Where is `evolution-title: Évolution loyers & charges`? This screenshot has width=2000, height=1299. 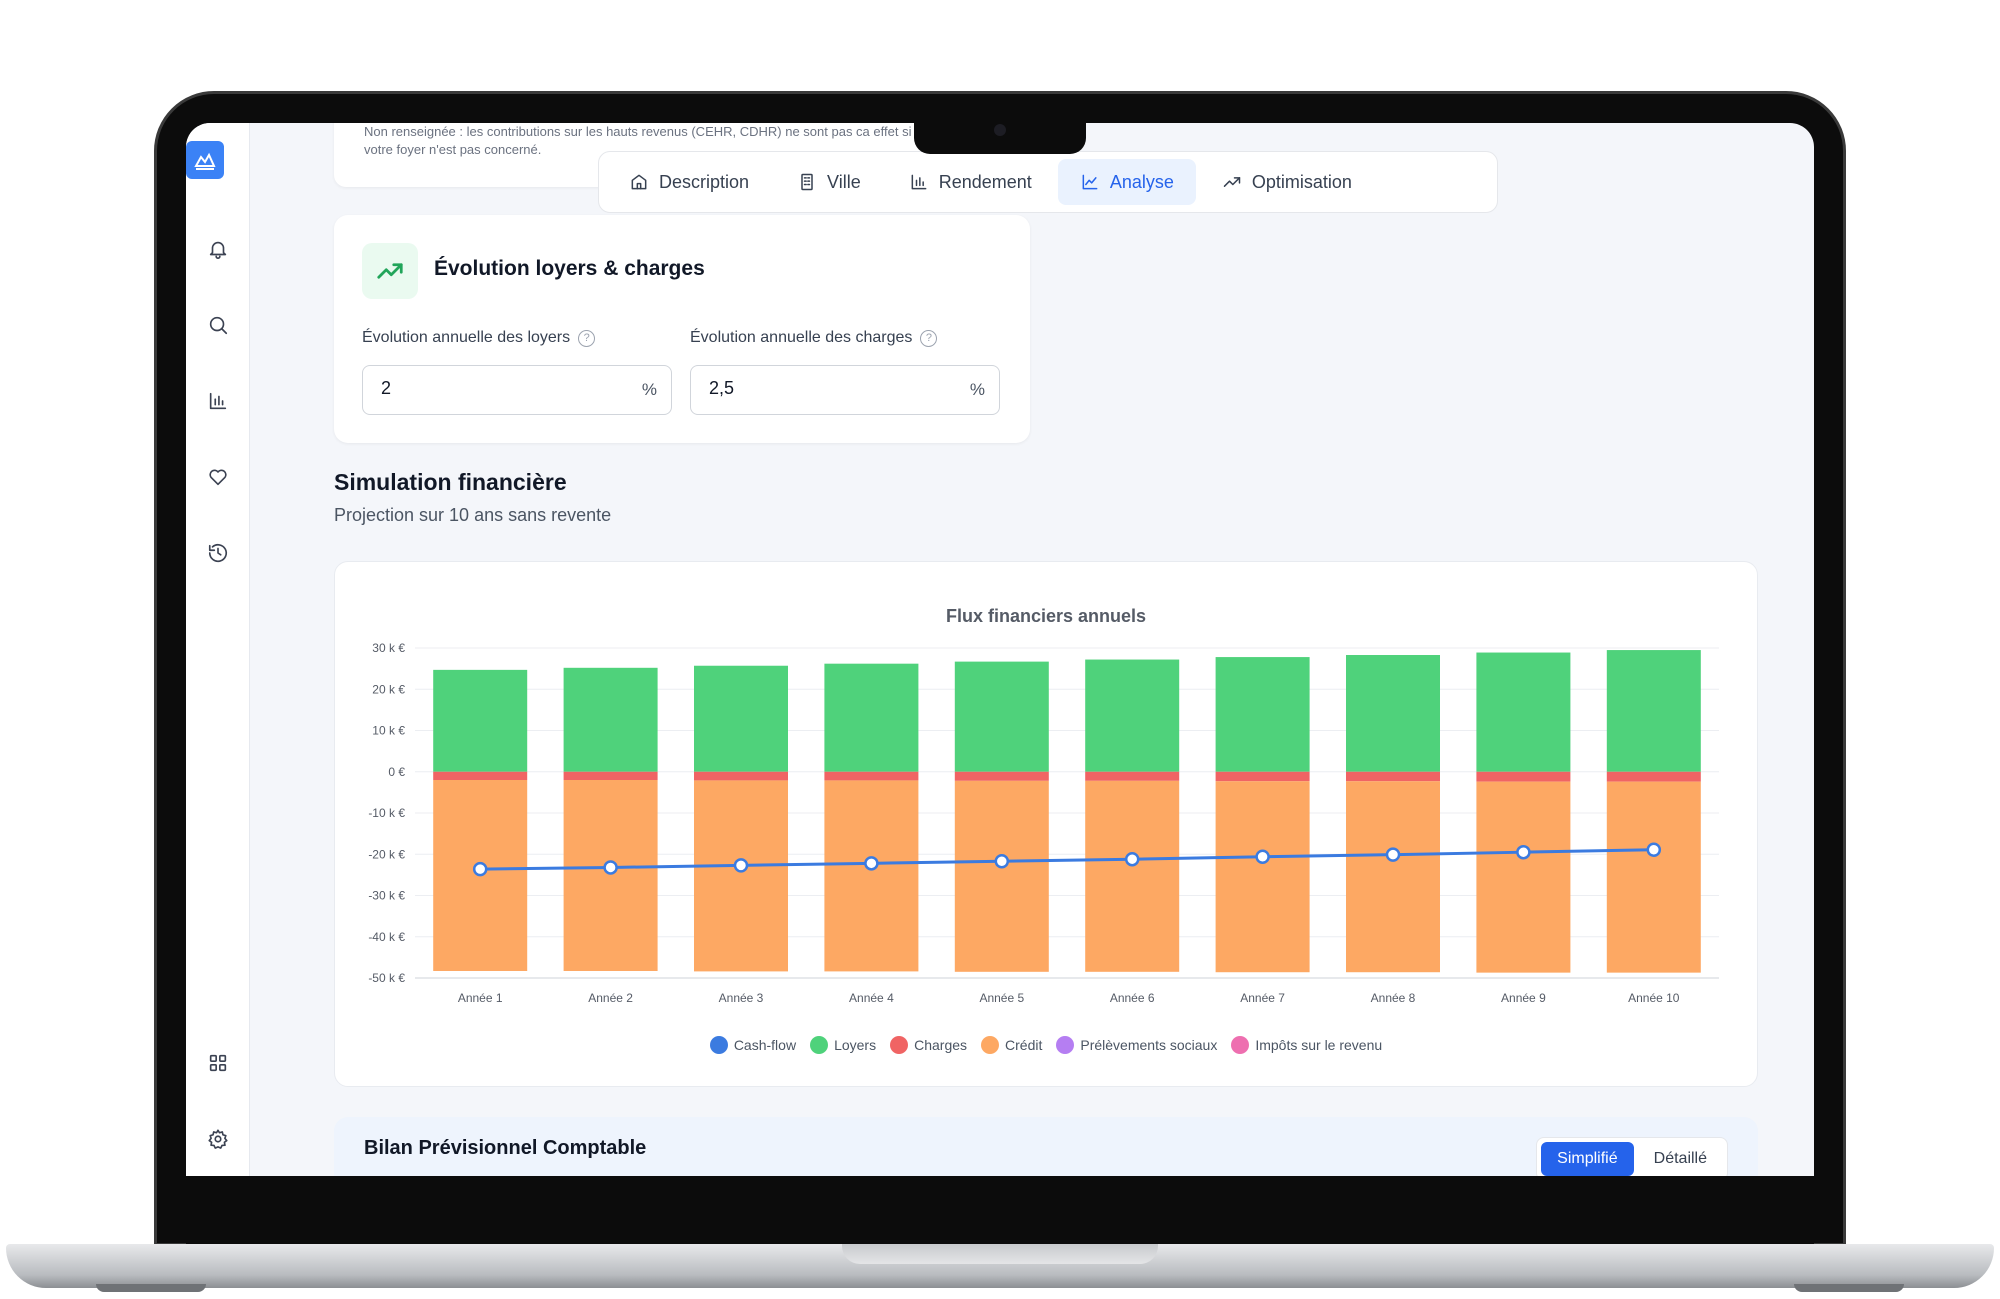
evolution-title: Évolution loyers & charges is located at coordinates (569, 268).